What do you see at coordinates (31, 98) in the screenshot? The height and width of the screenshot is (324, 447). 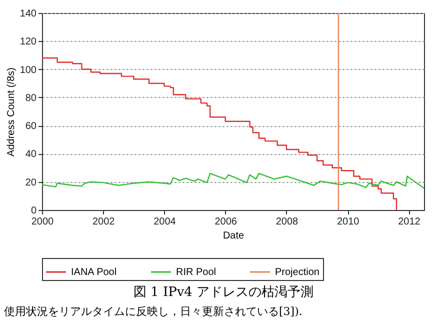 I see `y-tick-label: 80` at bounding box center [31, 98].